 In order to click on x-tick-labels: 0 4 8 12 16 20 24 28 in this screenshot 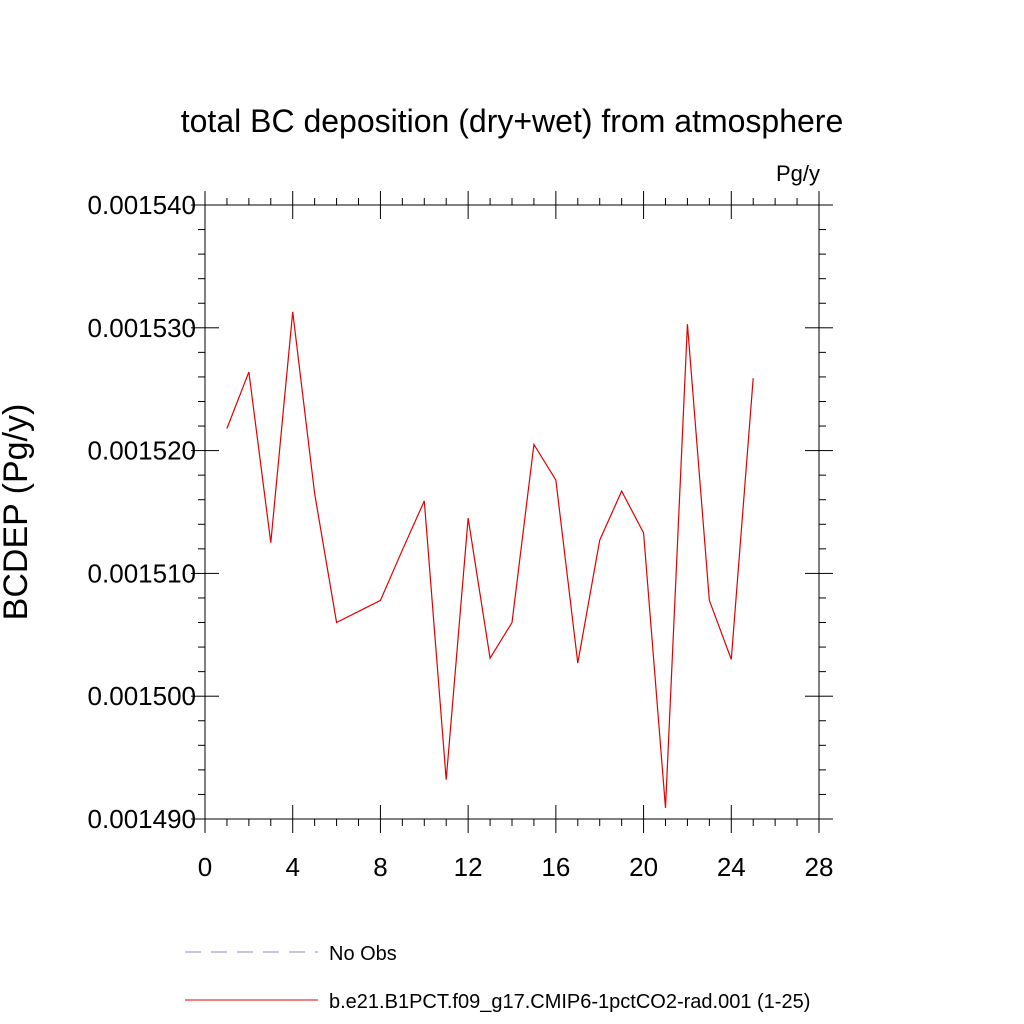, I will do `click(516, 867)`.